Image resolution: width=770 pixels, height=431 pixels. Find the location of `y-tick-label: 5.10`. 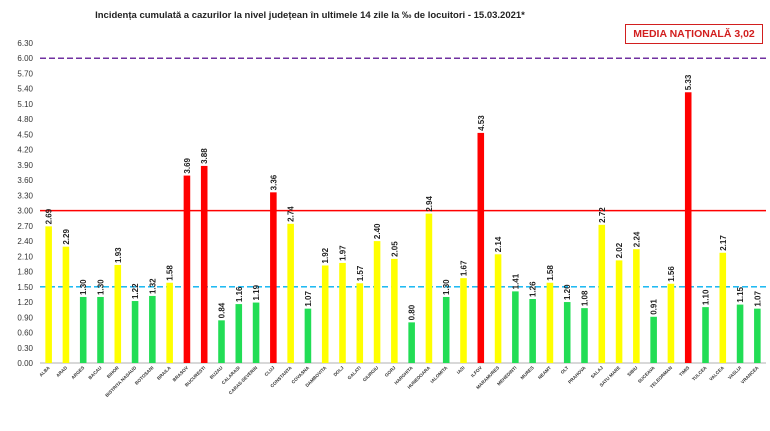

y-tick-label: 5.10 is located at coordinates (25, 104).